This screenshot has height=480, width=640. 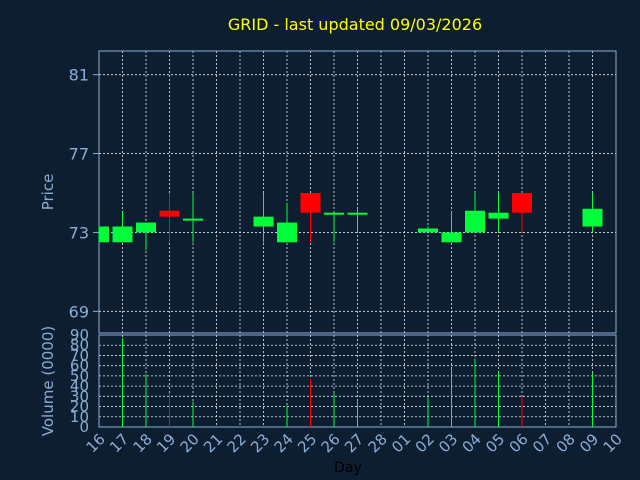 What do you see at coordinates (79, 386) in the screenshot?
I see `volume-tick-label: 40` at bounding box center [79, 386].